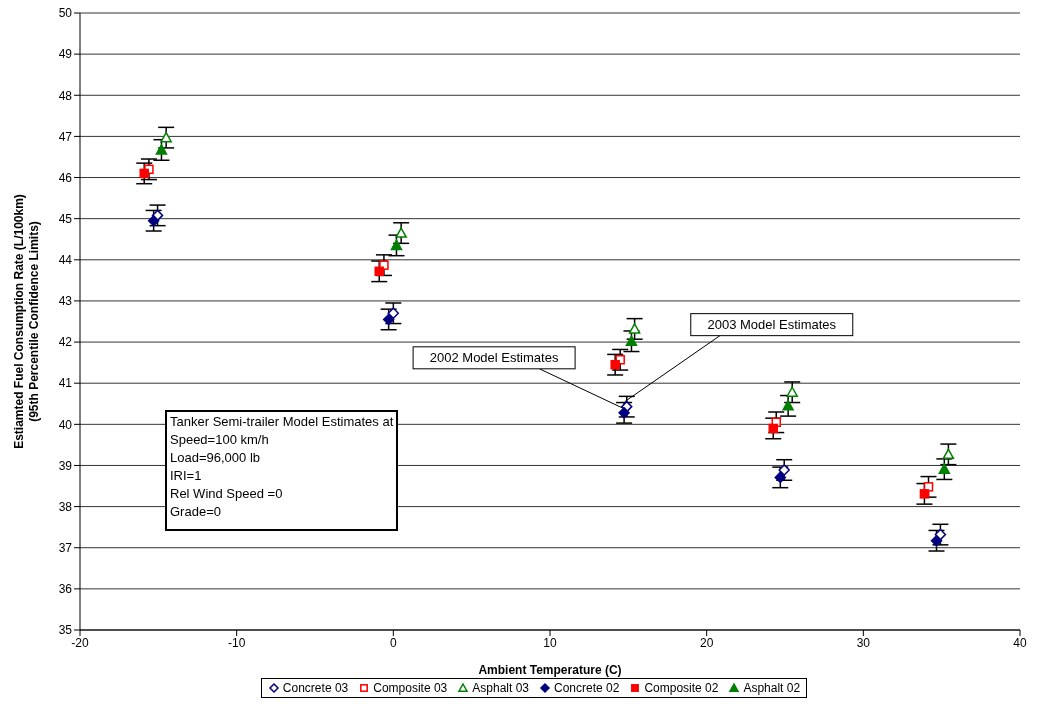  What do you see at coordinates (315, 688) in the screenshot?
I see `legend-label: Concrete 03` at bounding box center [315, 688].